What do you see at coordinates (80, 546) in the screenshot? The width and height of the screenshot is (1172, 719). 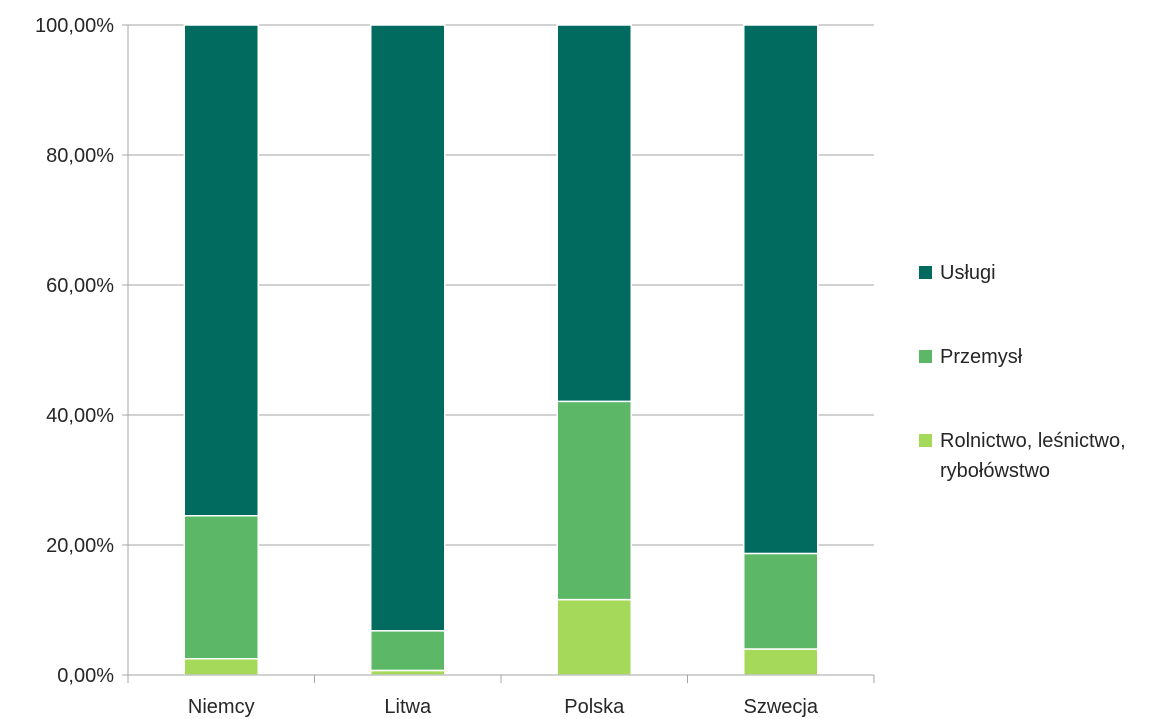 I see `y-tick-label: 20,00%` at bounding box center [80, 546].